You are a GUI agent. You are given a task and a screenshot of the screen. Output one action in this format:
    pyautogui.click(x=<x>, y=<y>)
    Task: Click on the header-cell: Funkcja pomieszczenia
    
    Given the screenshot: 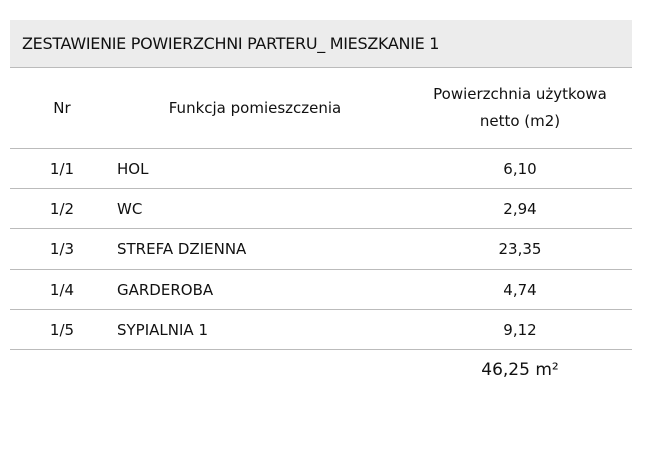 What is the action you would take?
    pyautogui.click(x=255, y=107)
    